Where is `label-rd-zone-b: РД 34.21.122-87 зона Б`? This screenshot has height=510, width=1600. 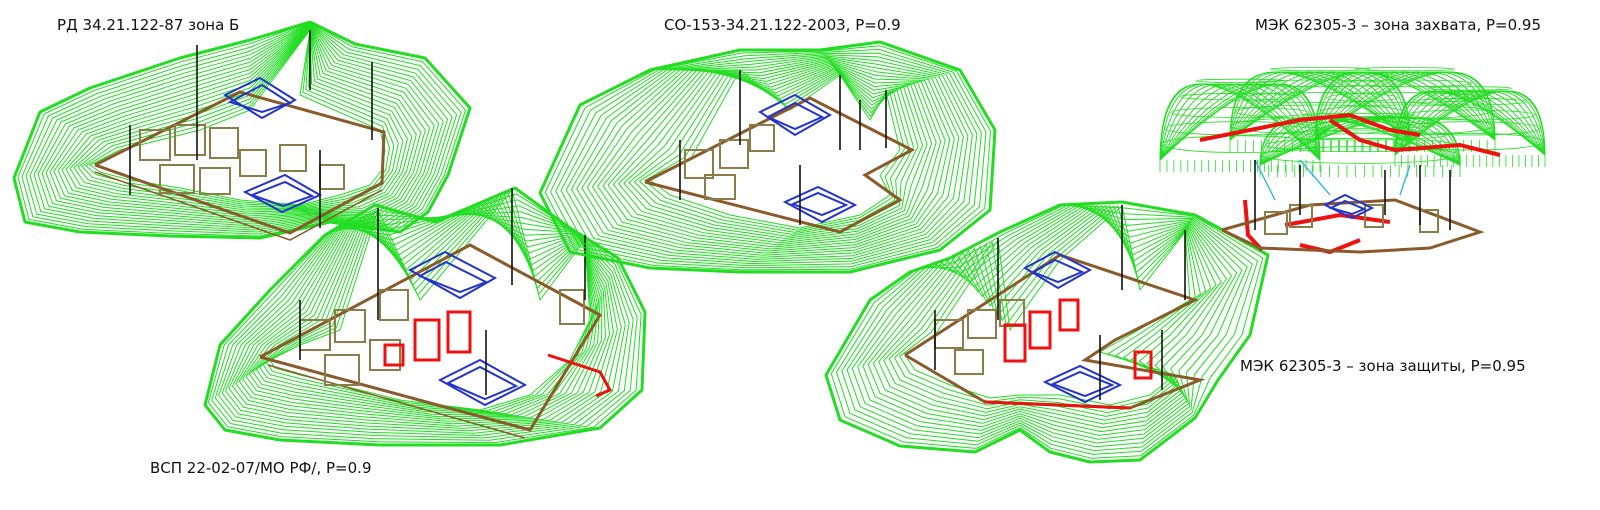
label-rd-zone-b: РД 34.21.122-87 зона Б is located at coordinates (148, 25).